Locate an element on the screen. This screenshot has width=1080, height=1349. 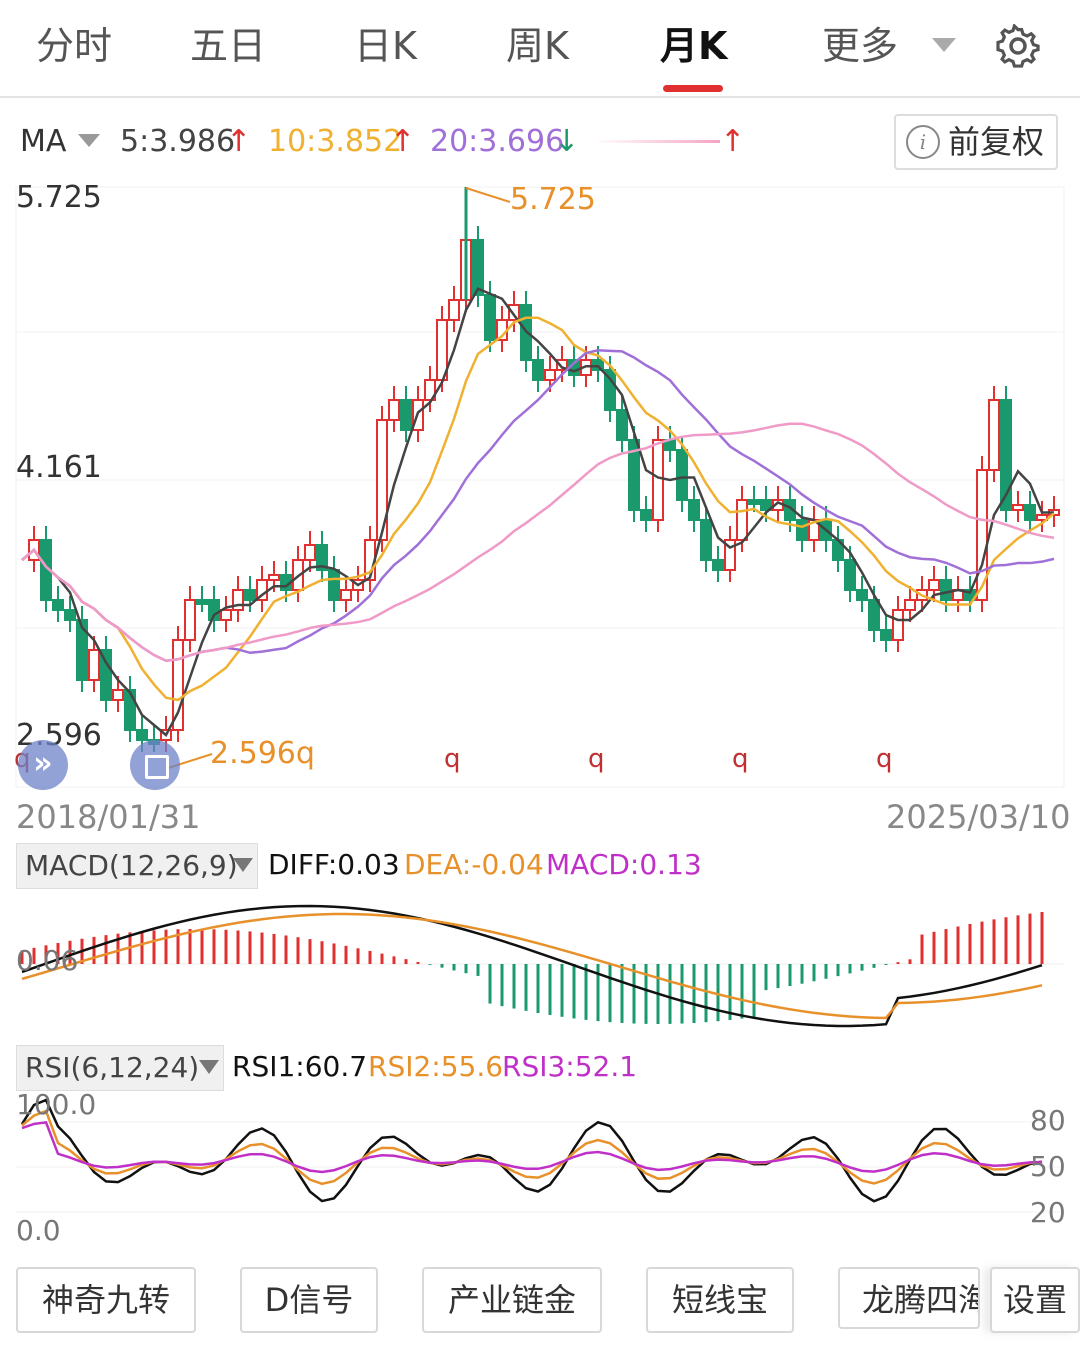
macd-axis-label: 0.06 is located at coordinates (47, 960).